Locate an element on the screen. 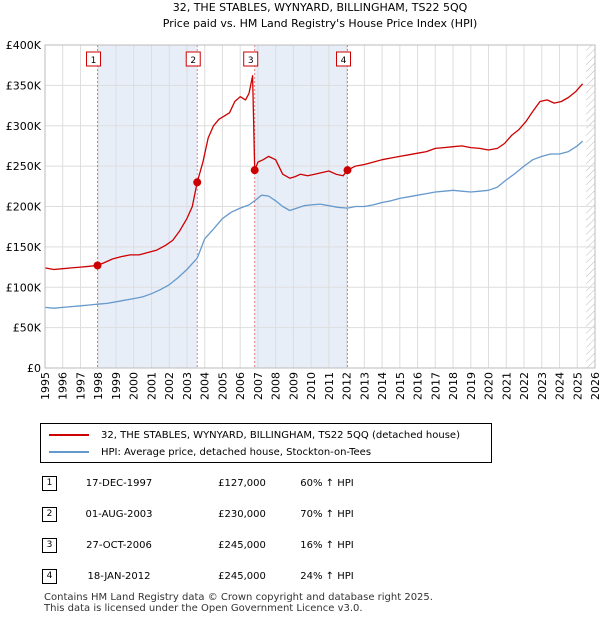 This screenshot has width=600, height=620. x-tick-label: 2006 is located at coordinates (240, 386).